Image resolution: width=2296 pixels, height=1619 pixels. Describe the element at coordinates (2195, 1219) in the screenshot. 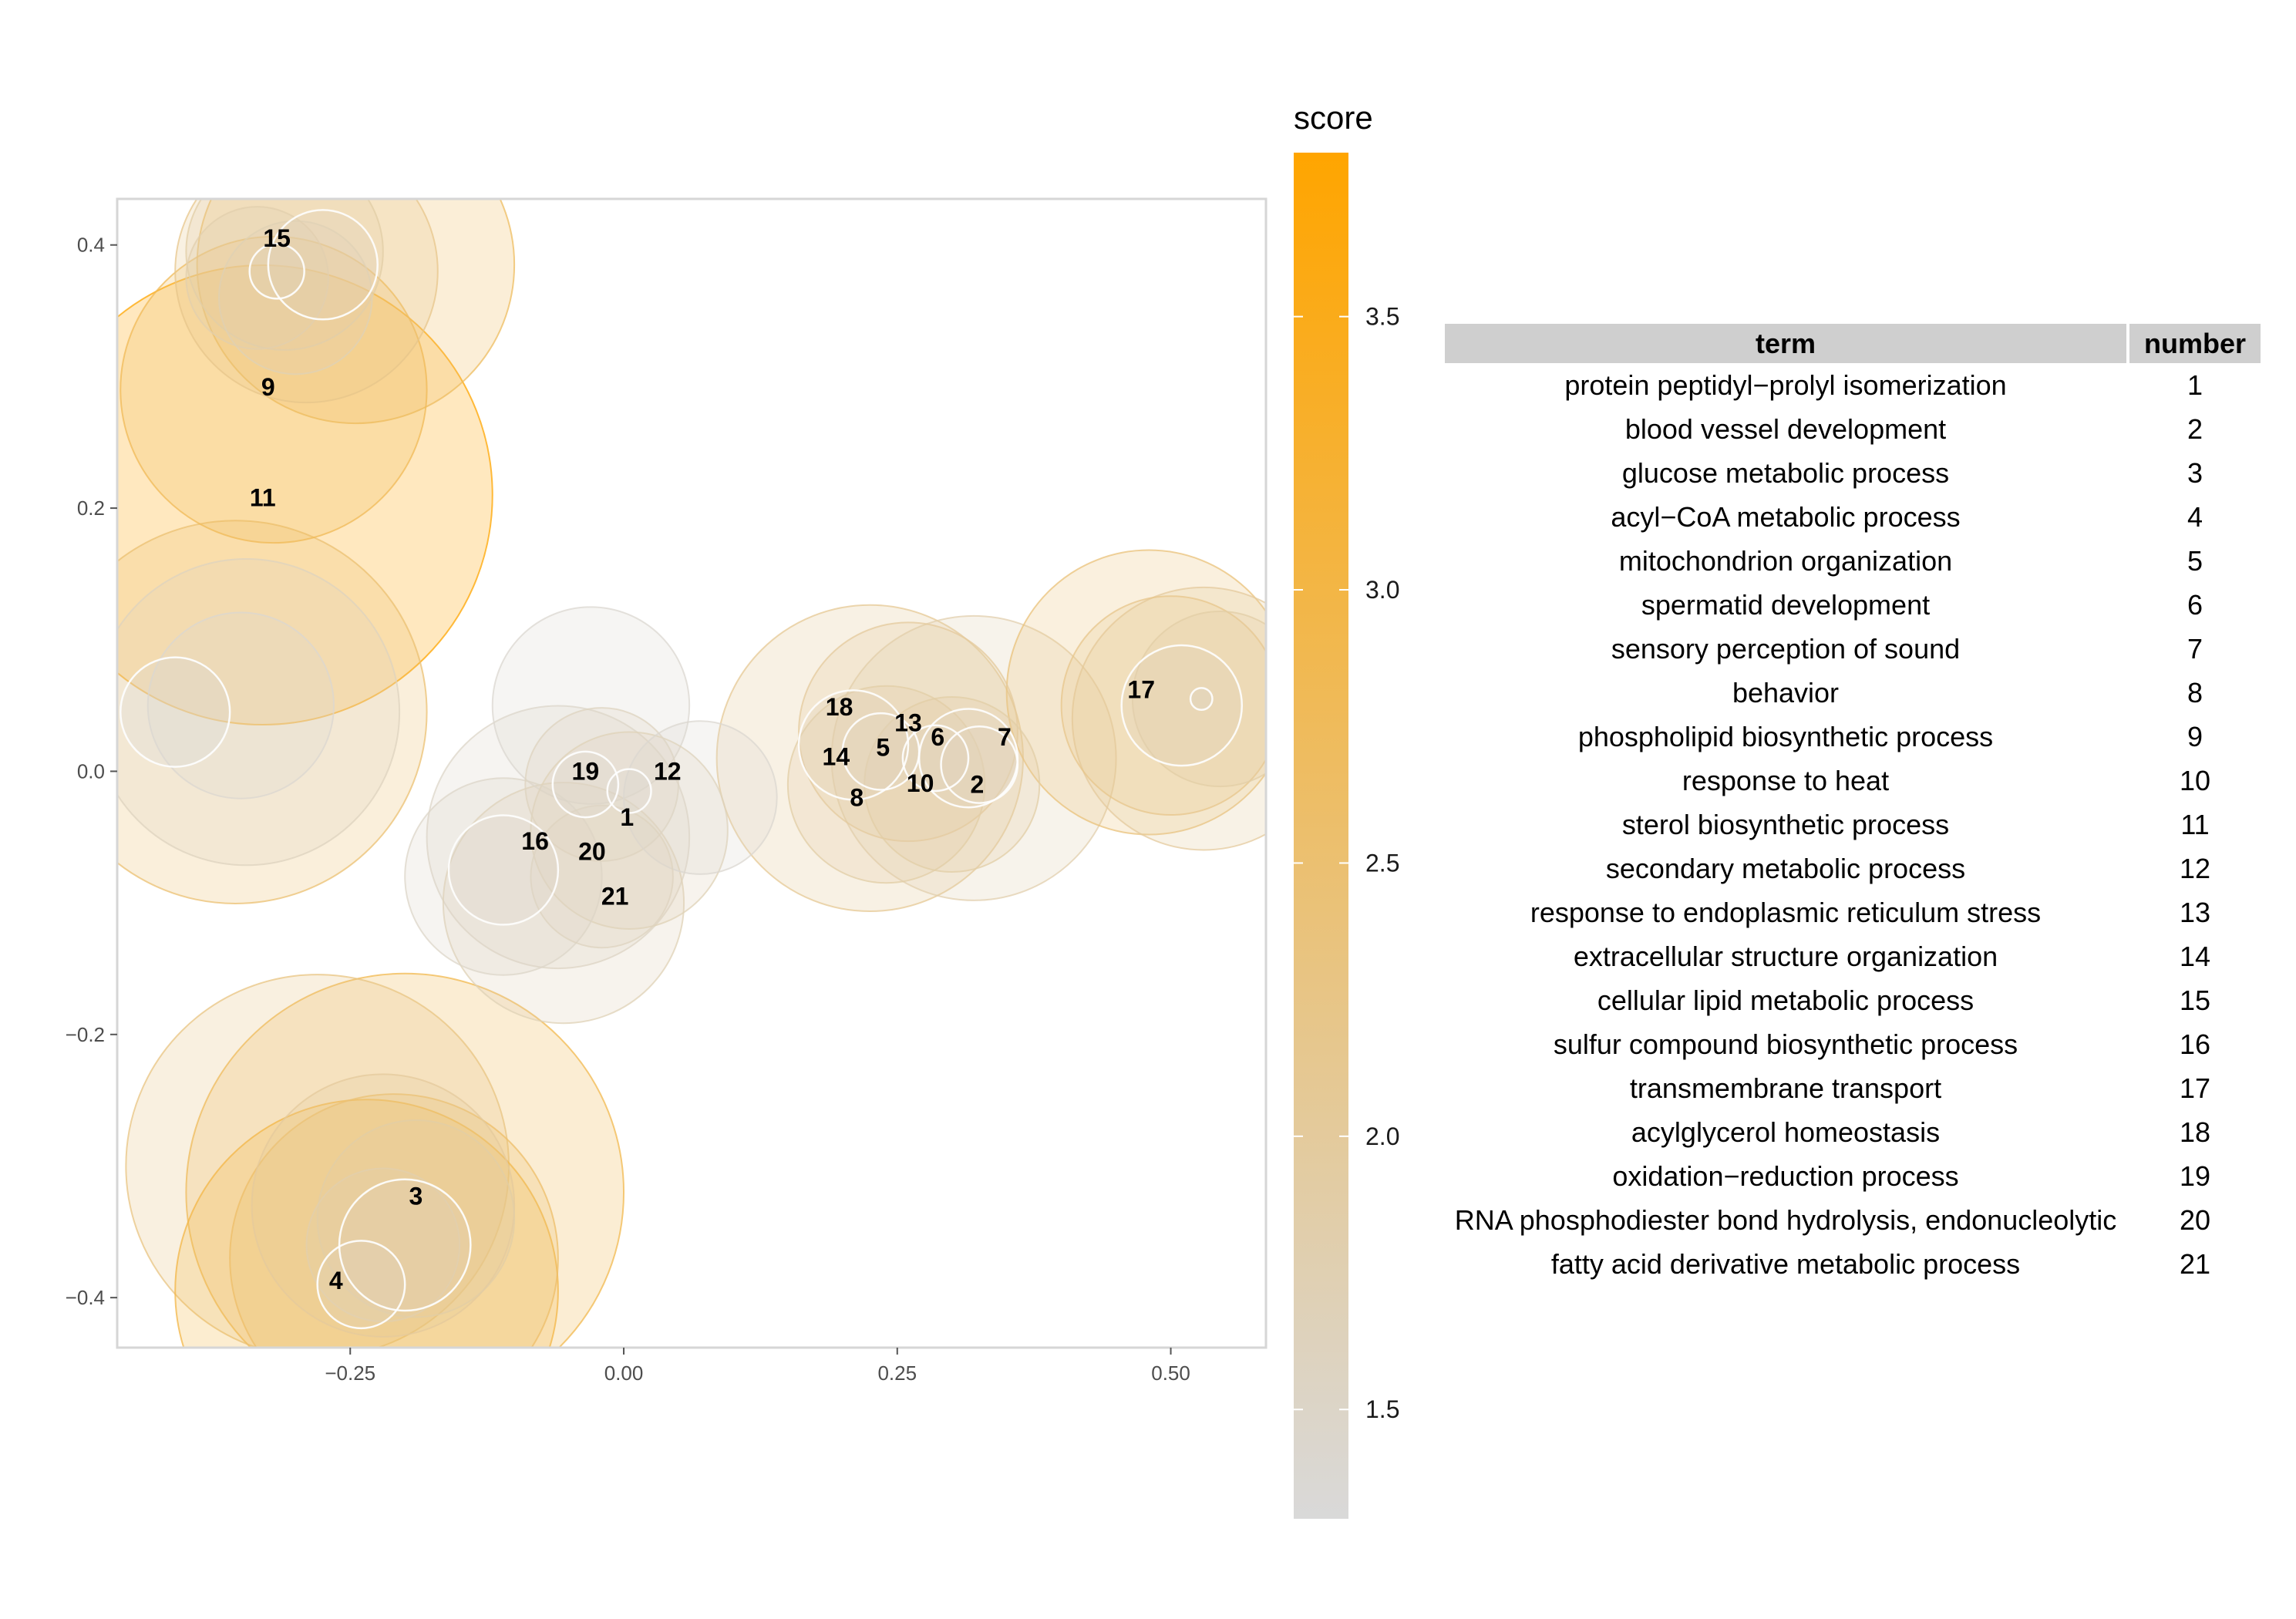

I see `table-cell-number: 20` at that location.